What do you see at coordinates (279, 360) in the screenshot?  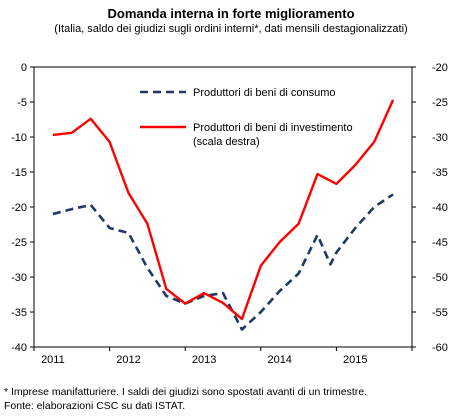 I see `x-tick-label: 2014` at bounding box center [279, 360].